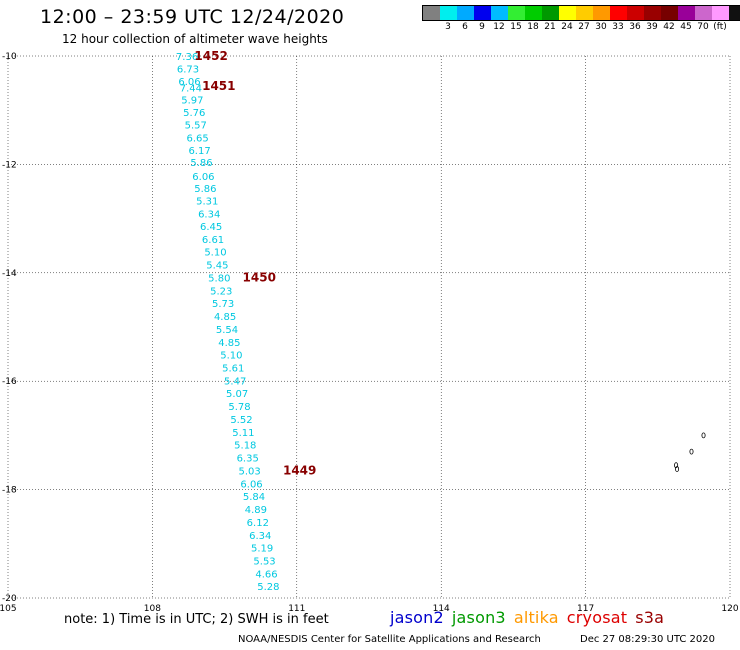  I want to click on satellite-jason3: jason3, so click(478, 617).